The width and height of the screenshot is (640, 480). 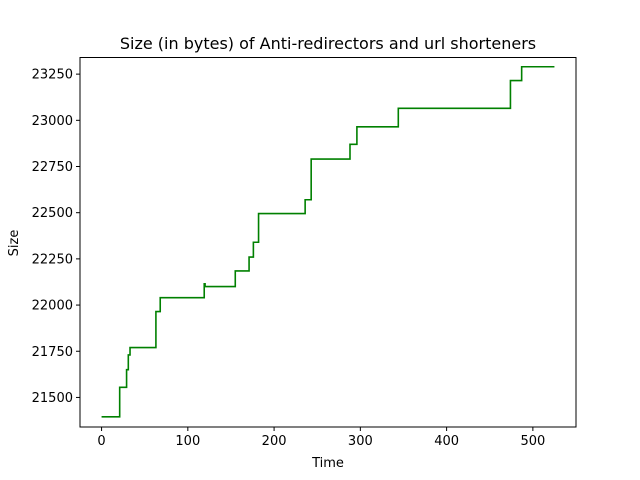 I want to click on y-tick-label: 22750, so click(x=52, y=167).